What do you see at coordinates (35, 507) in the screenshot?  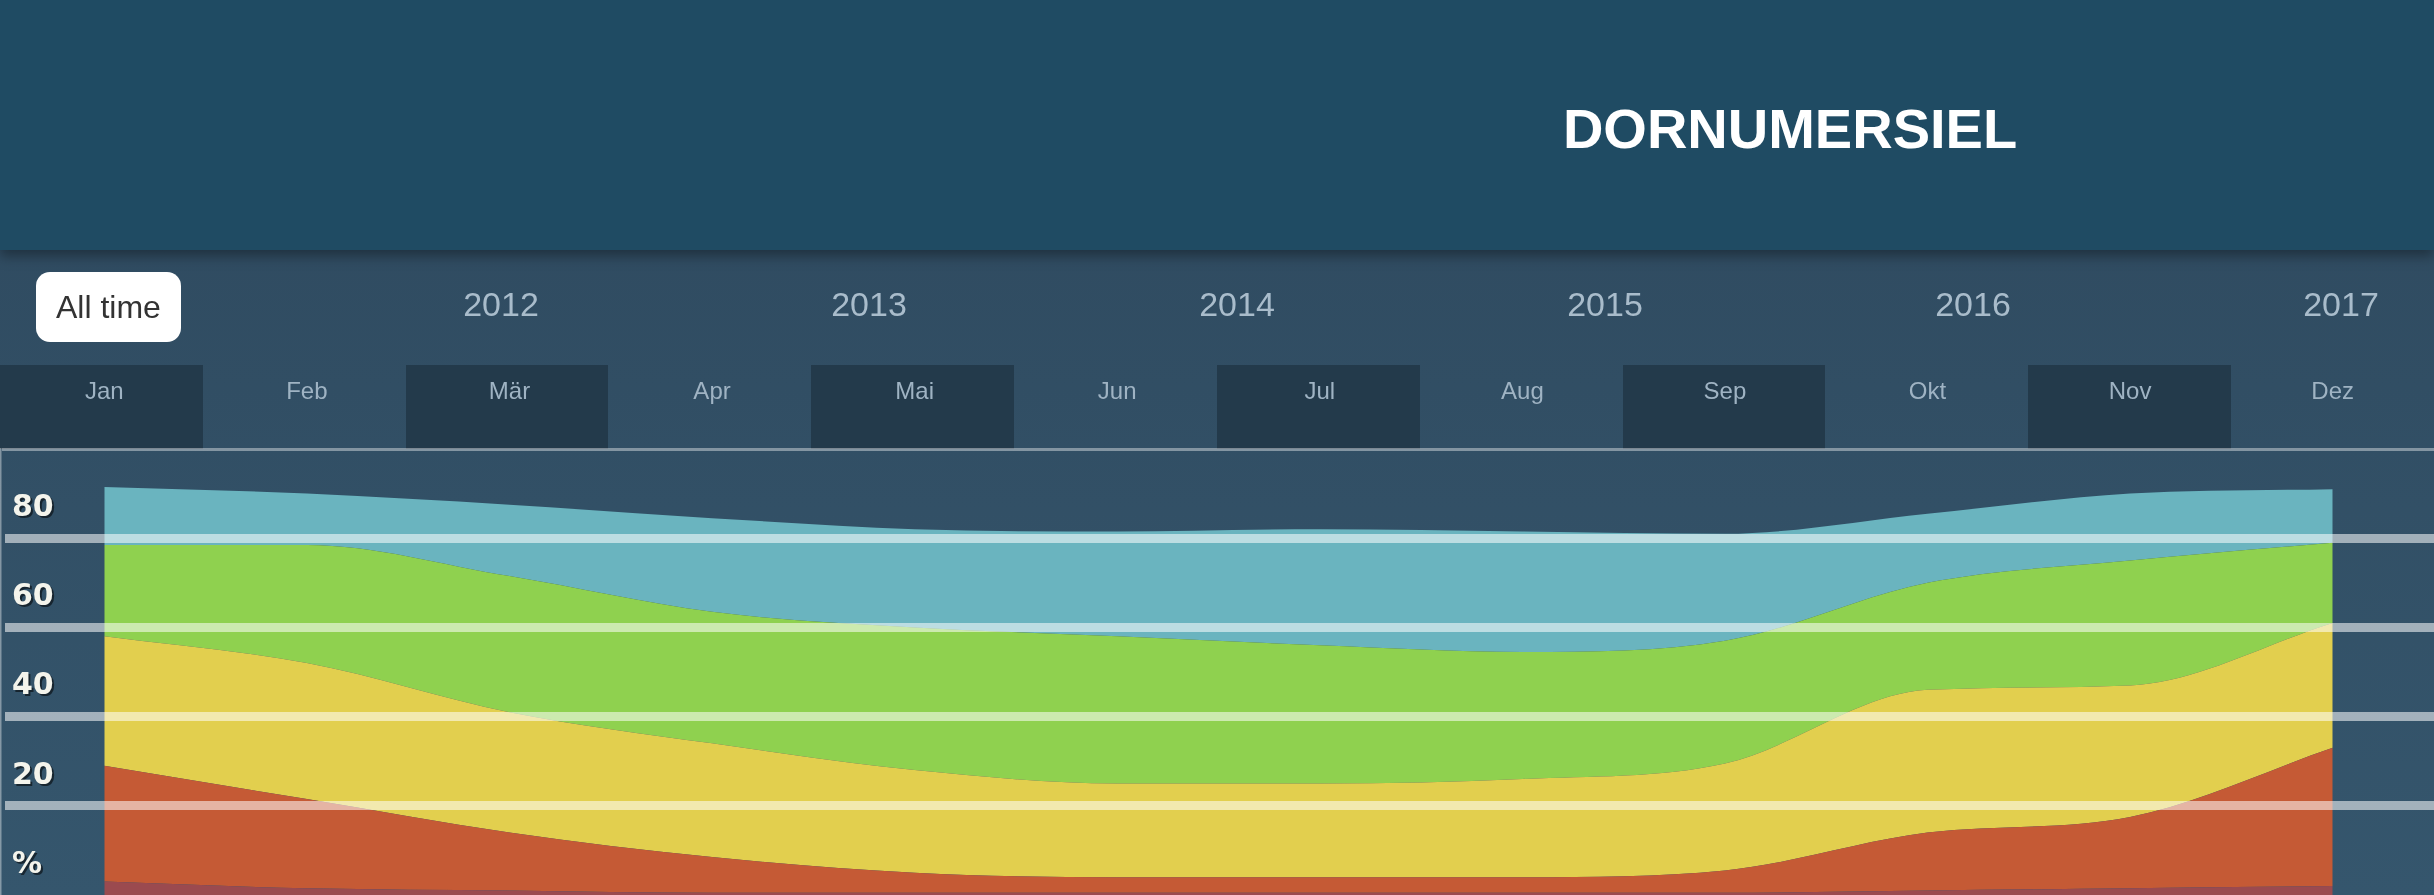 I see `y-tick-label: 80` at bounding box center [35, 507].